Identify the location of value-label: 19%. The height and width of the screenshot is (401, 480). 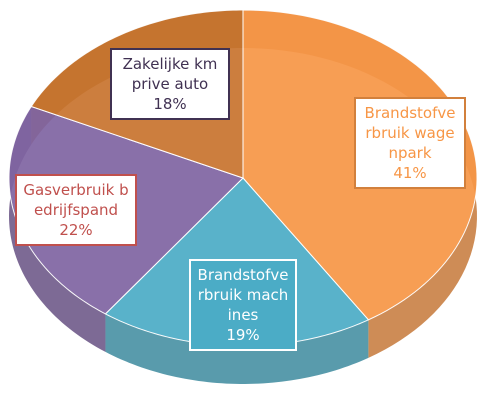
(243, 335).